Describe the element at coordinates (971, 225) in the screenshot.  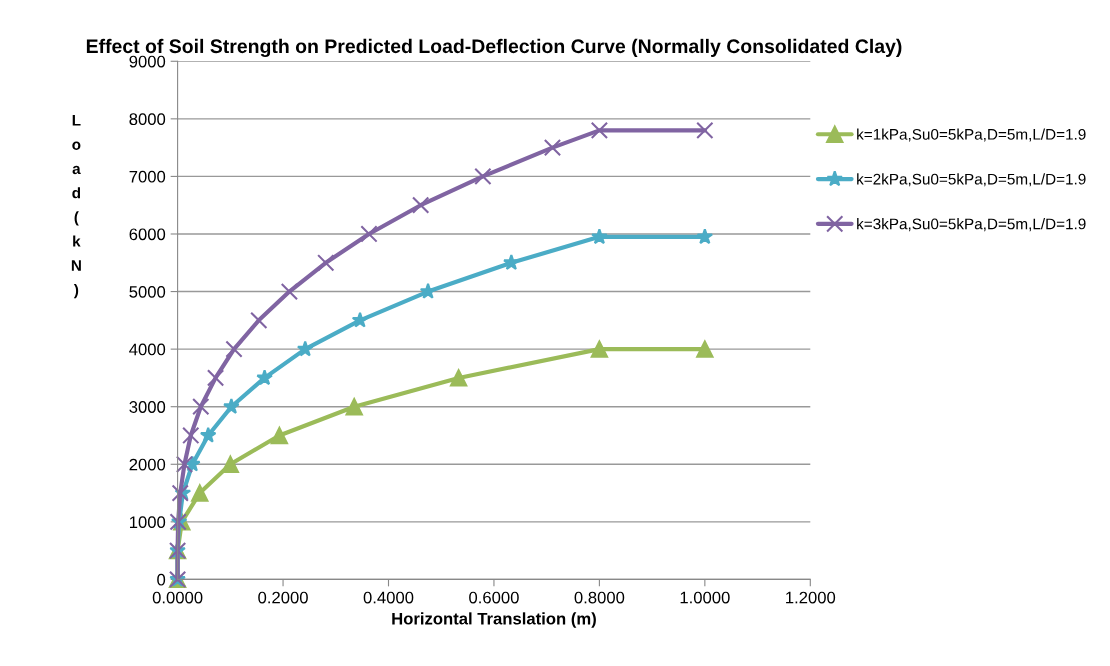
I see `legend-label: k=3kPa,Su0=5kPa,D=5m,L/D=1.9` at that location.